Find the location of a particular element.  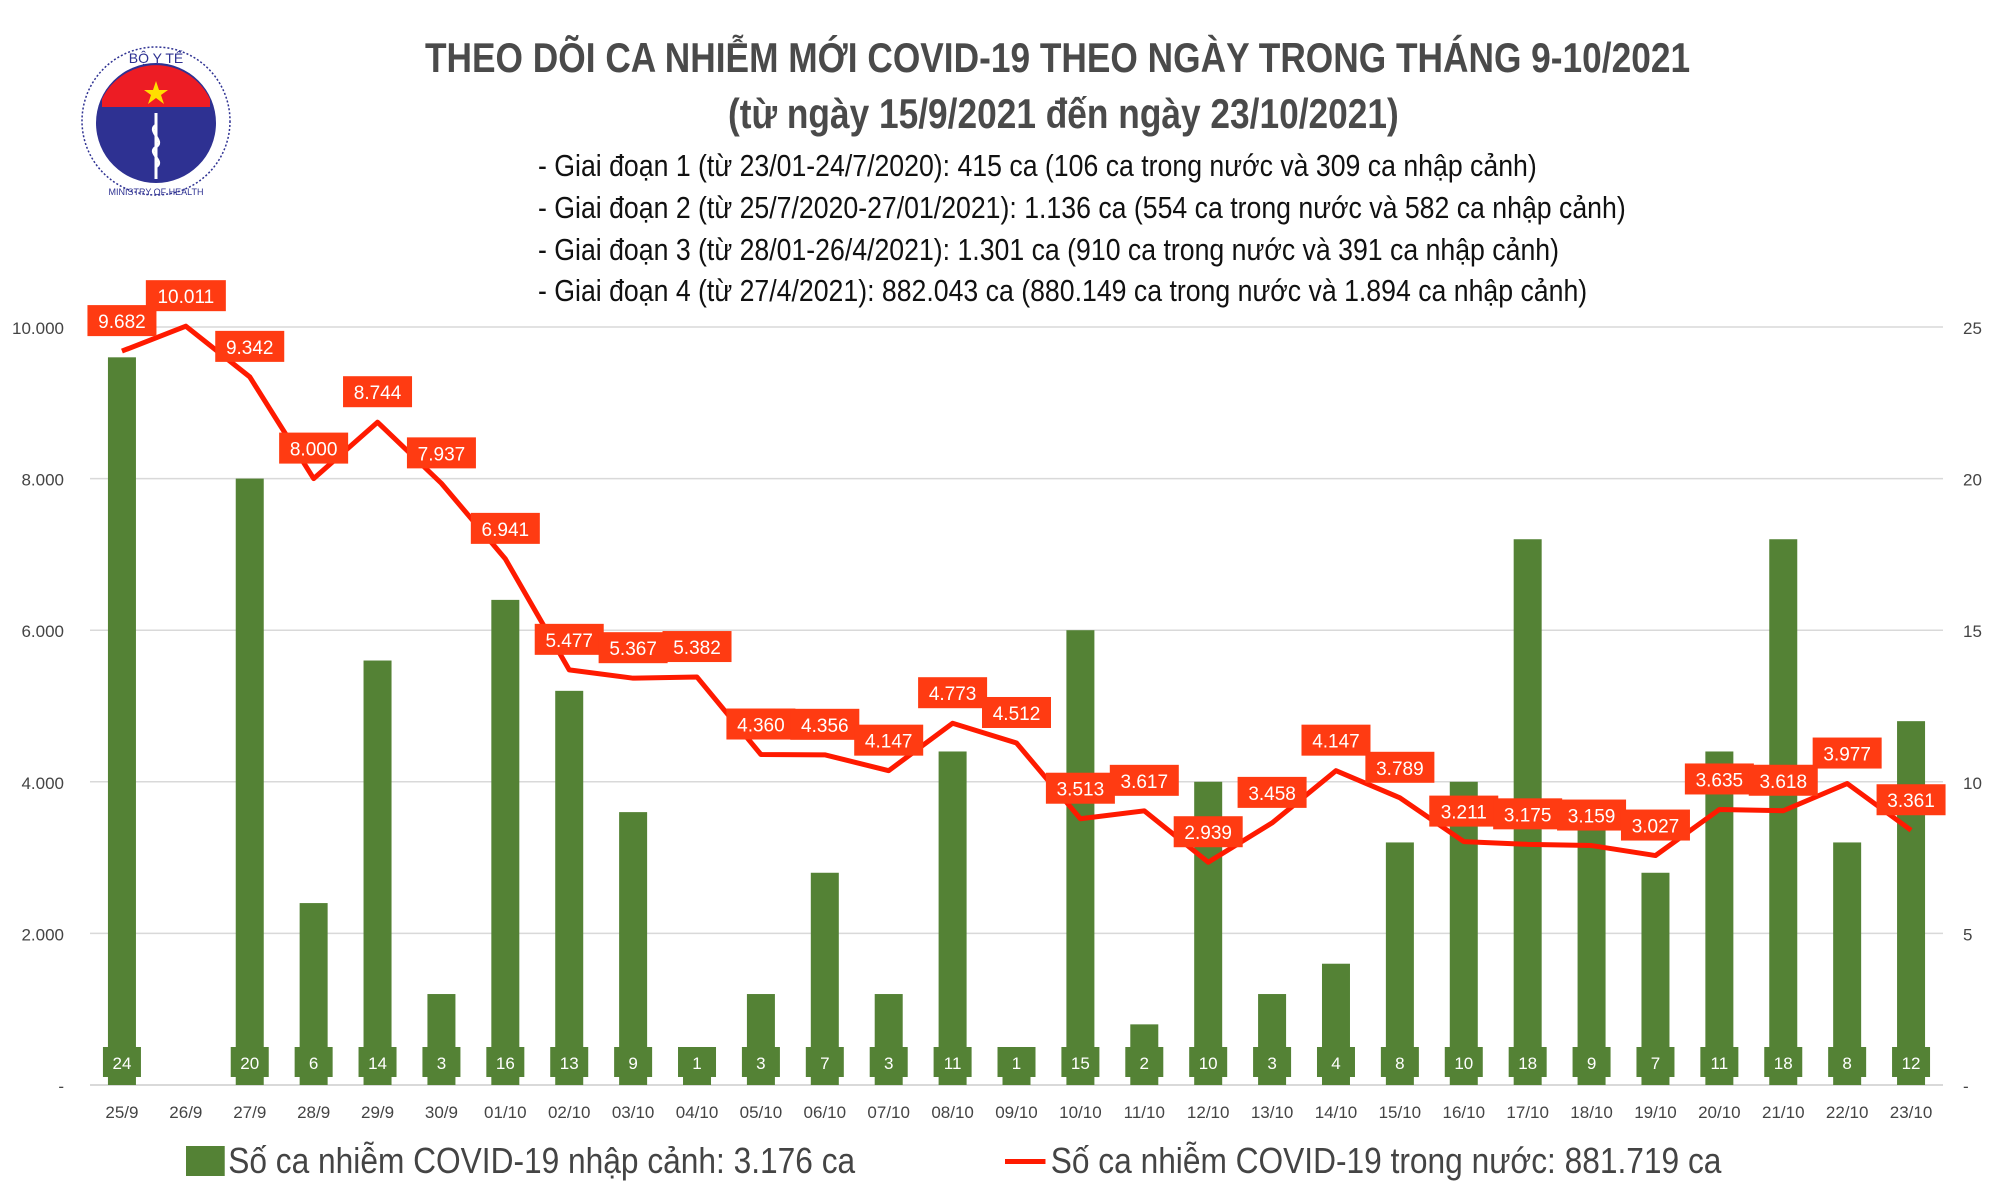

line-data-label: 4.147 is located at coordinates (889, 742).